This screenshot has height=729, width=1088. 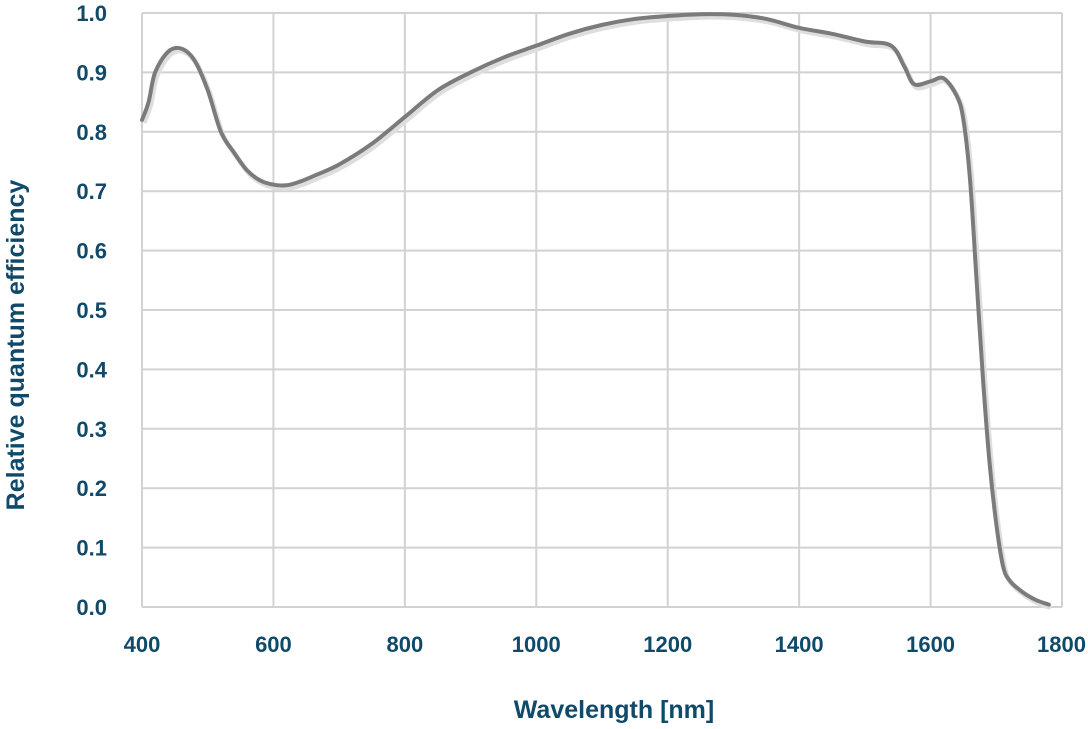 I want to click on y-tick-label: 0.3, so click(x=91, y=429).